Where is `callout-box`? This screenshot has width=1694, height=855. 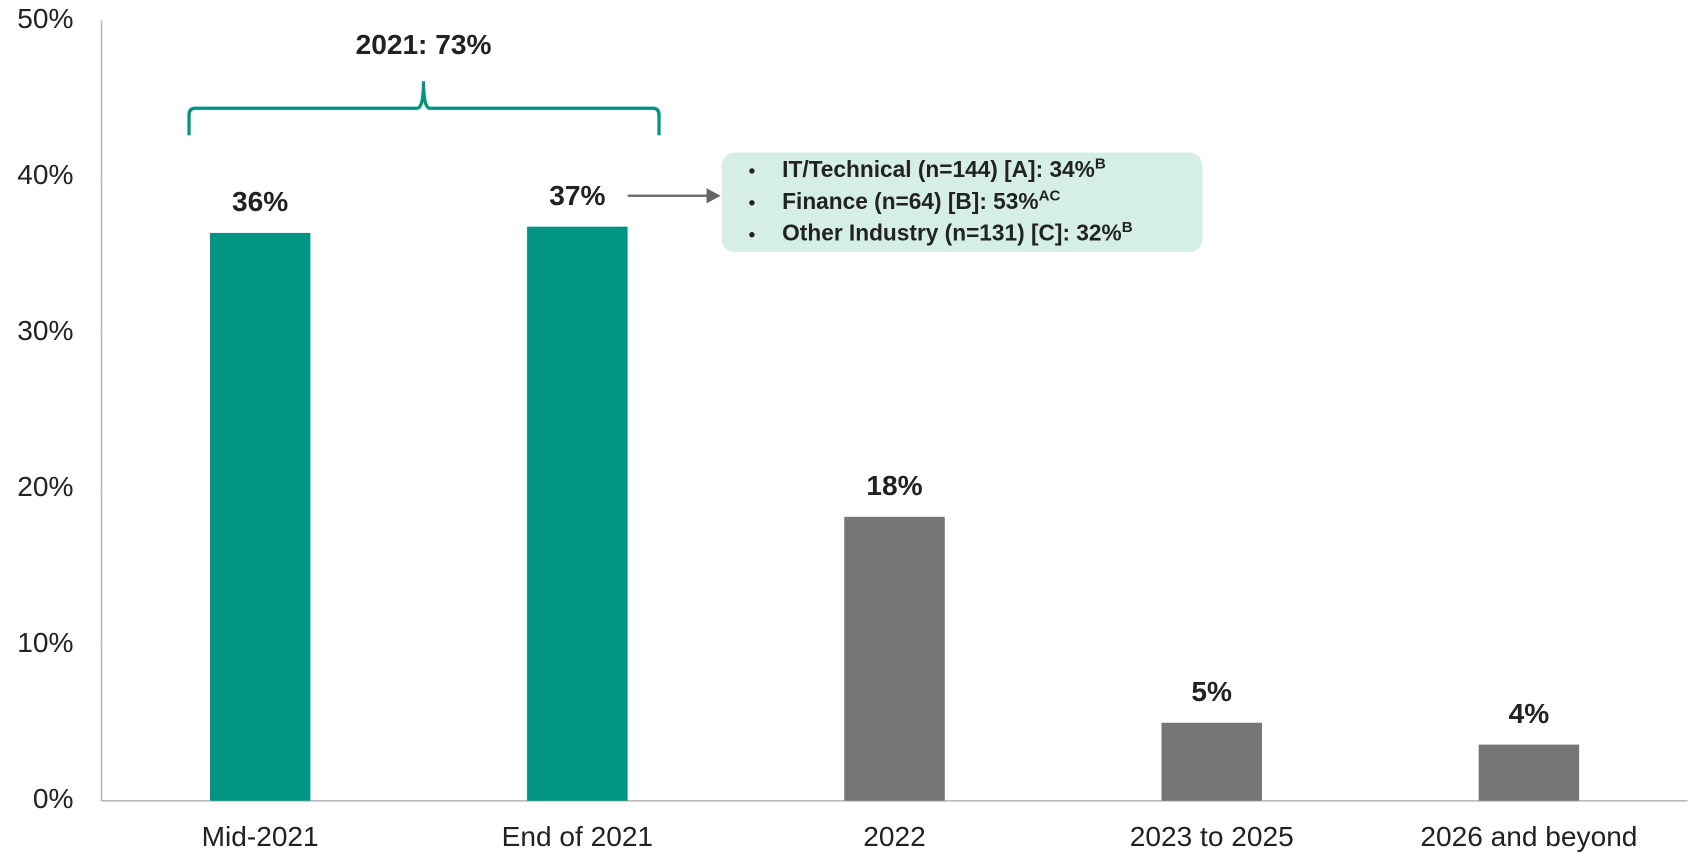
callout-box is located at coordinates (962, 202).